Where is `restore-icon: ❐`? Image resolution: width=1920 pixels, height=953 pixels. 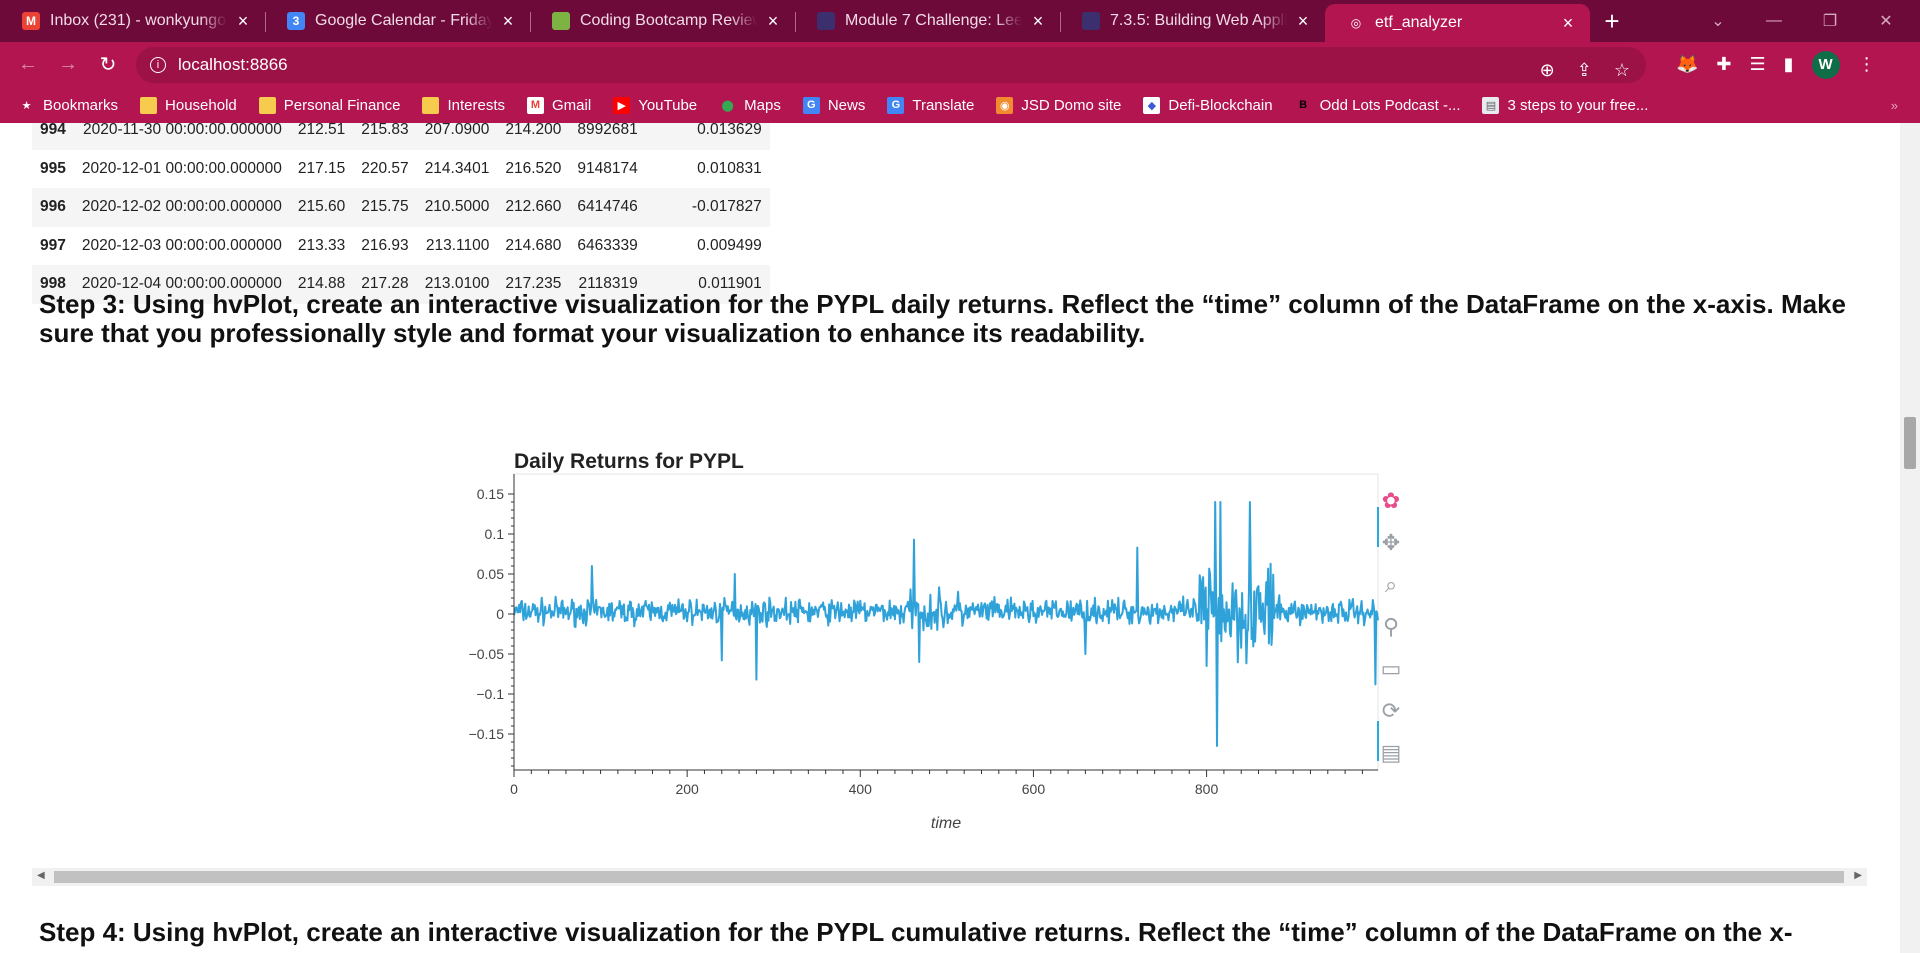 restore-icon: ❐ is located at coordinates (1830, 21).